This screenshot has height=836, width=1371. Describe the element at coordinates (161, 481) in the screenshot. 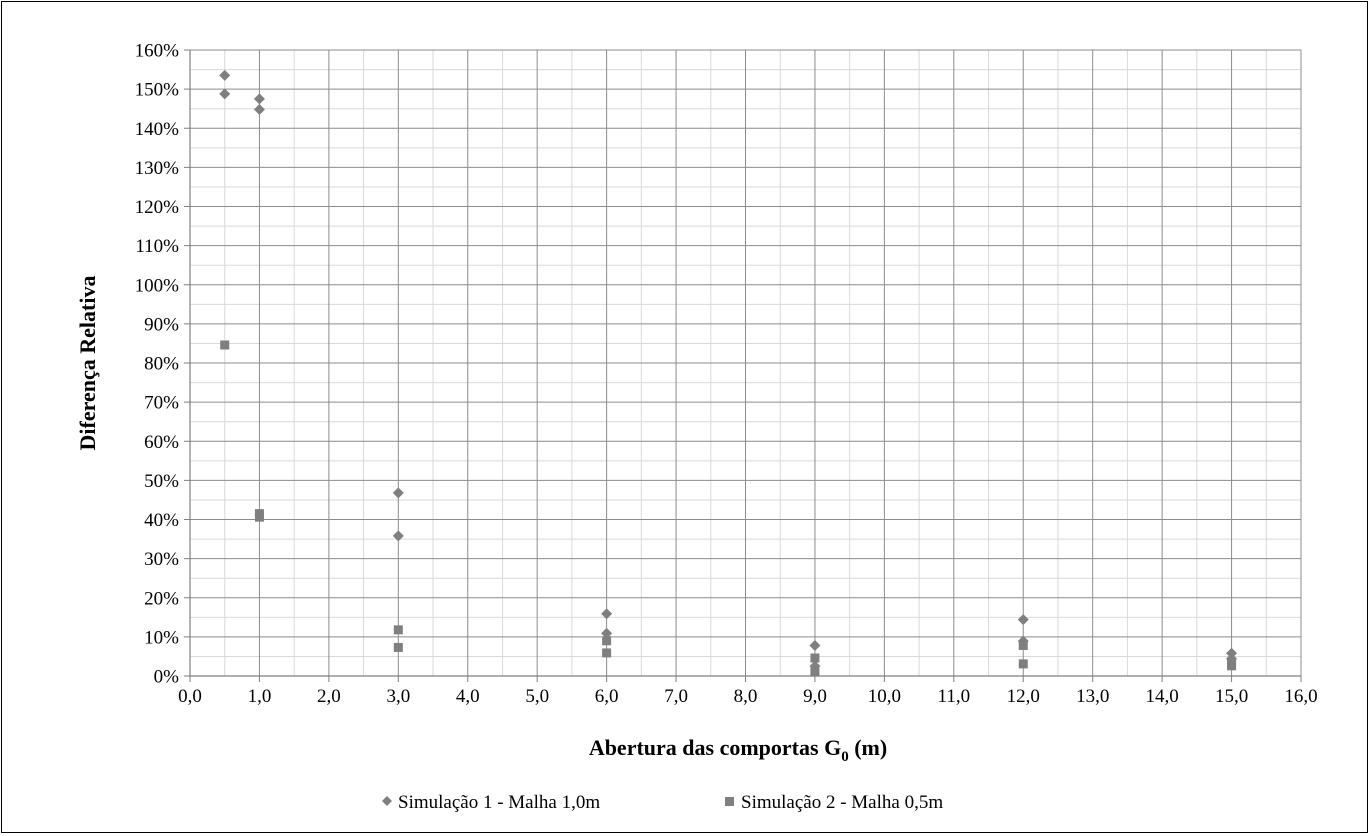

I see `y-tick-label: 50%` at that location.